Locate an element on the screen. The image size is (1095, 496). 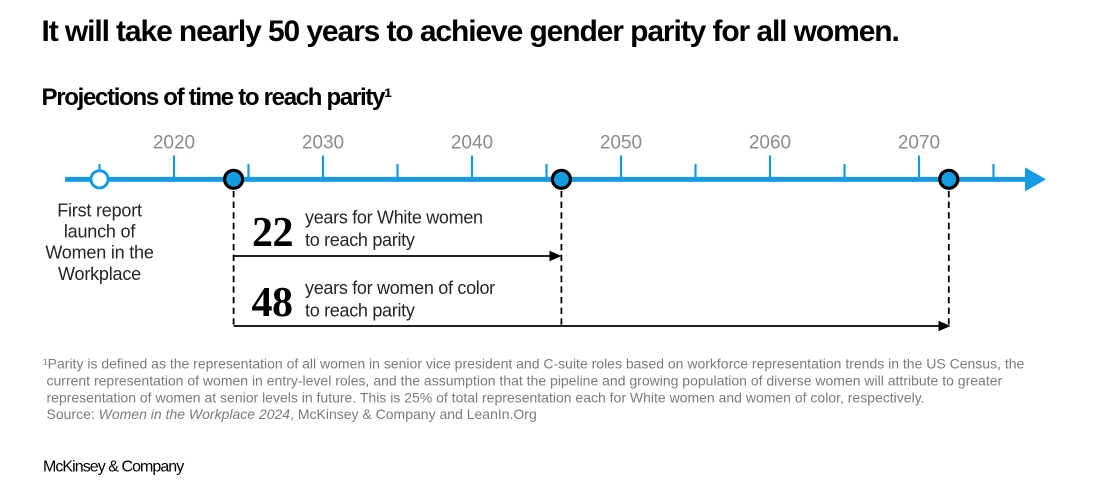
svg-text: launch of is located at coordinates (100, 232).